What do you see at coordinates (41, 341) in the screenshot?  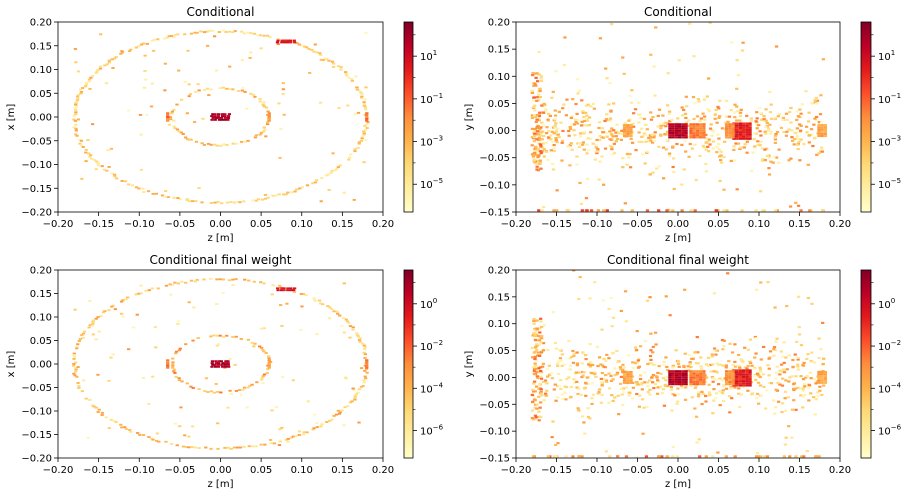 I see `y-tick-label: 0.05` at bounding box center [41, 341].